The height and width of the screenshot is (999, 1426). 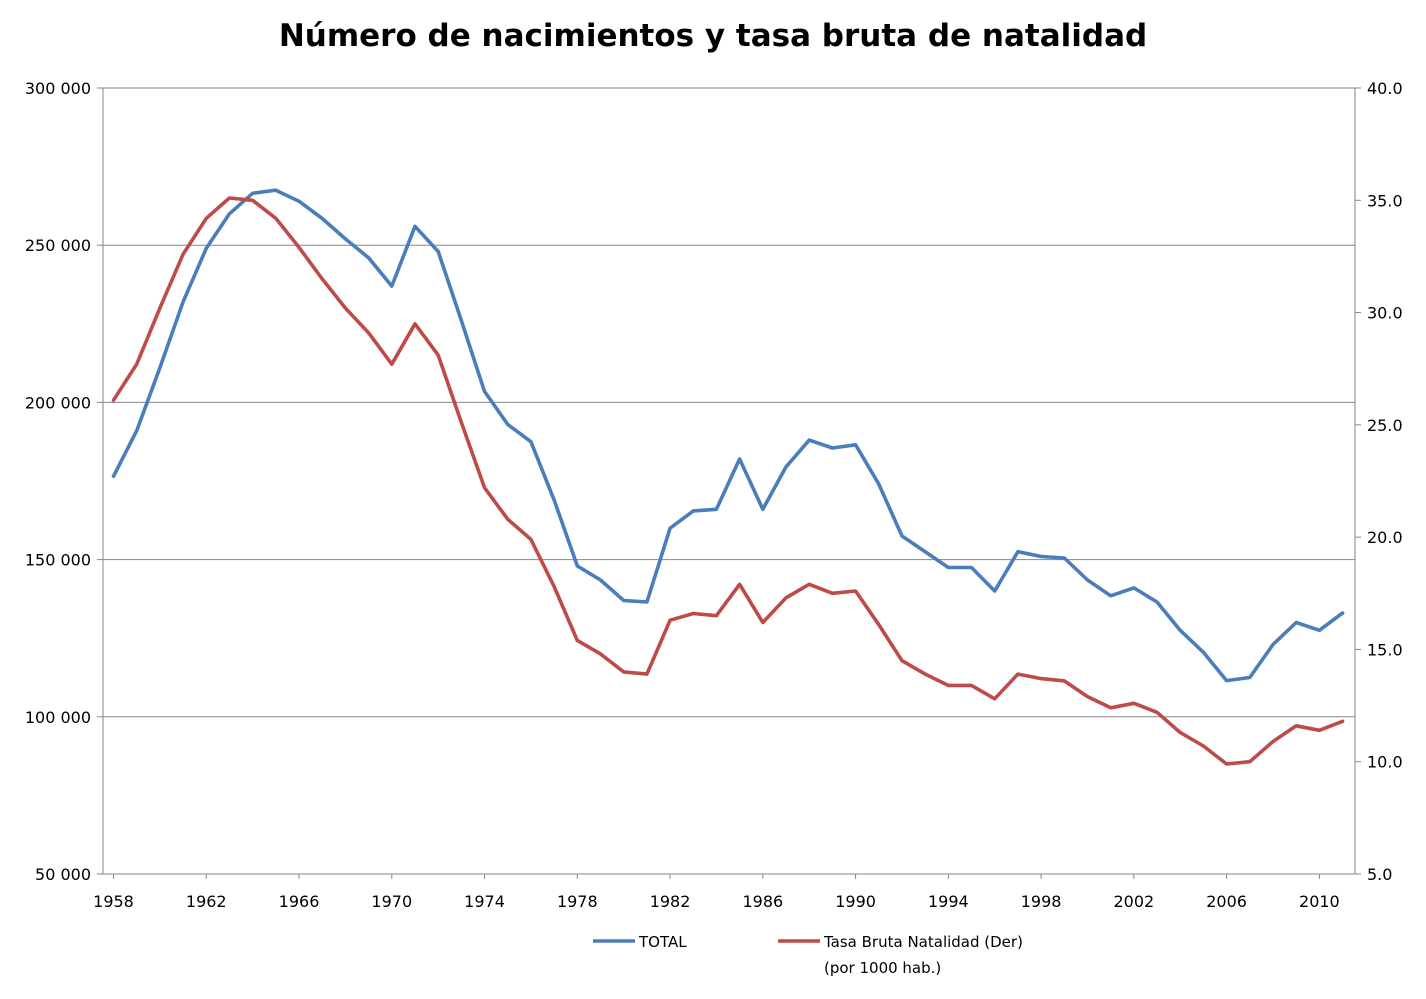 What do you see at coordinates (923, 942) in the screenshot?
I see `legend-label: Tasa Bruta Natalidad (Der)` at bounding box center [923, 942].